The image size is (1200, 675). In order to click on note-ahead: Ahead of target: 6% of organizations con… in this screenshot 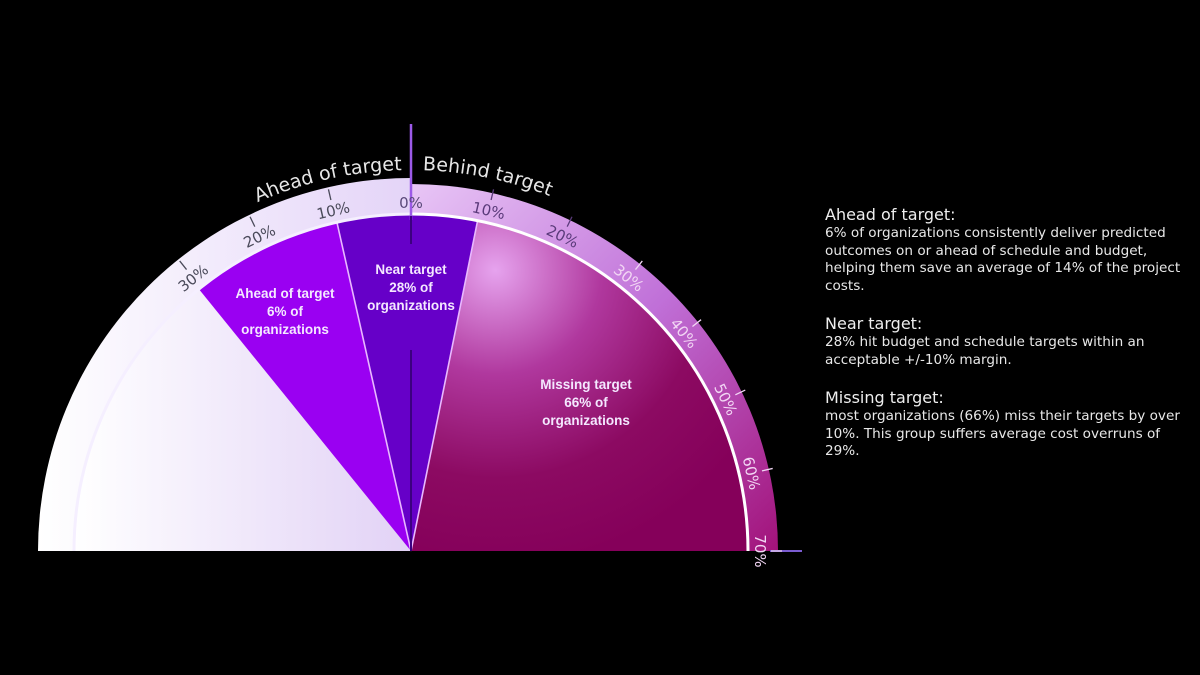, I will do `click(1010, 250)`.